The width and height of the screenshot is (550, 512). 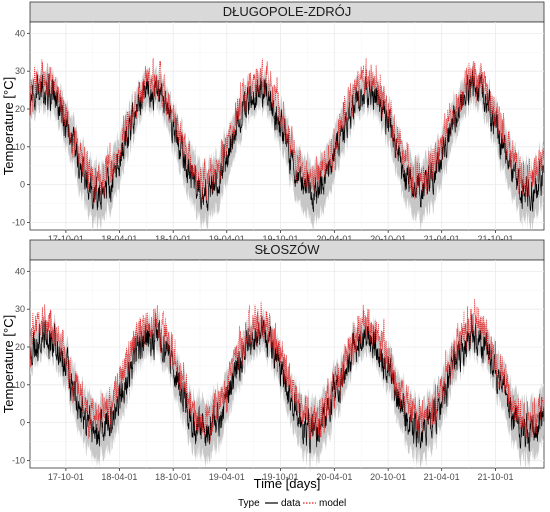 I want to click on strip-title: SŁOSZÓW, so click(x=287, y=249).